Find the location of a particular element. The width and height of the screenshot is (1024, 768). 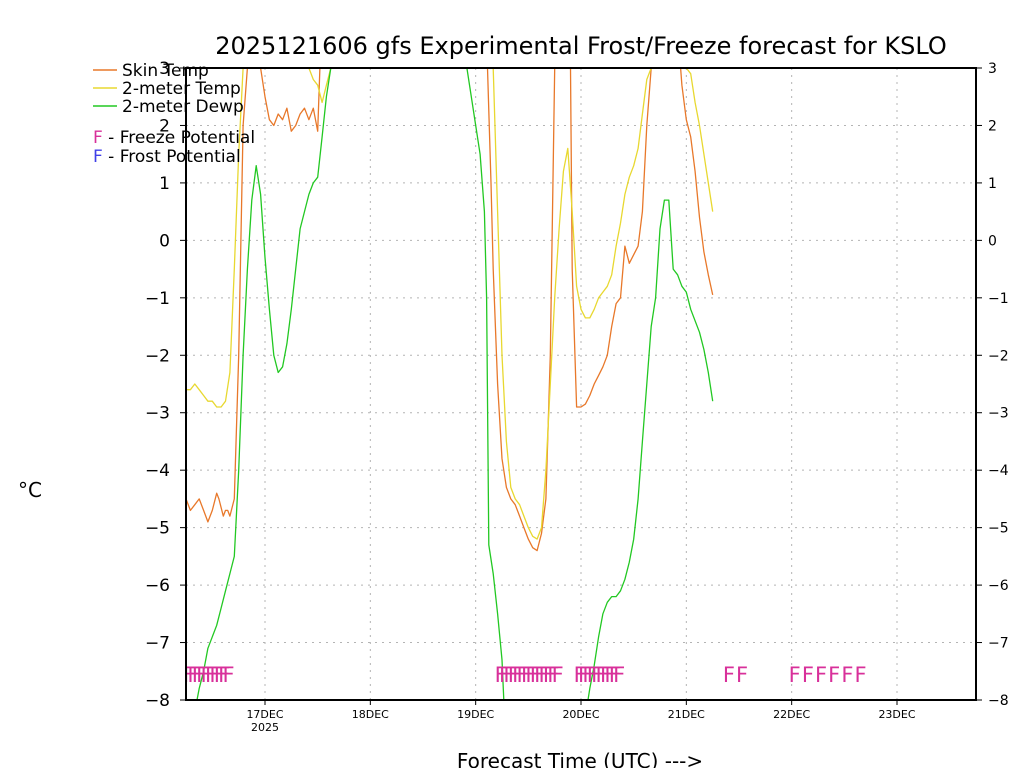

y-tick-label-left: −2 is located at coordinates (157, 356).